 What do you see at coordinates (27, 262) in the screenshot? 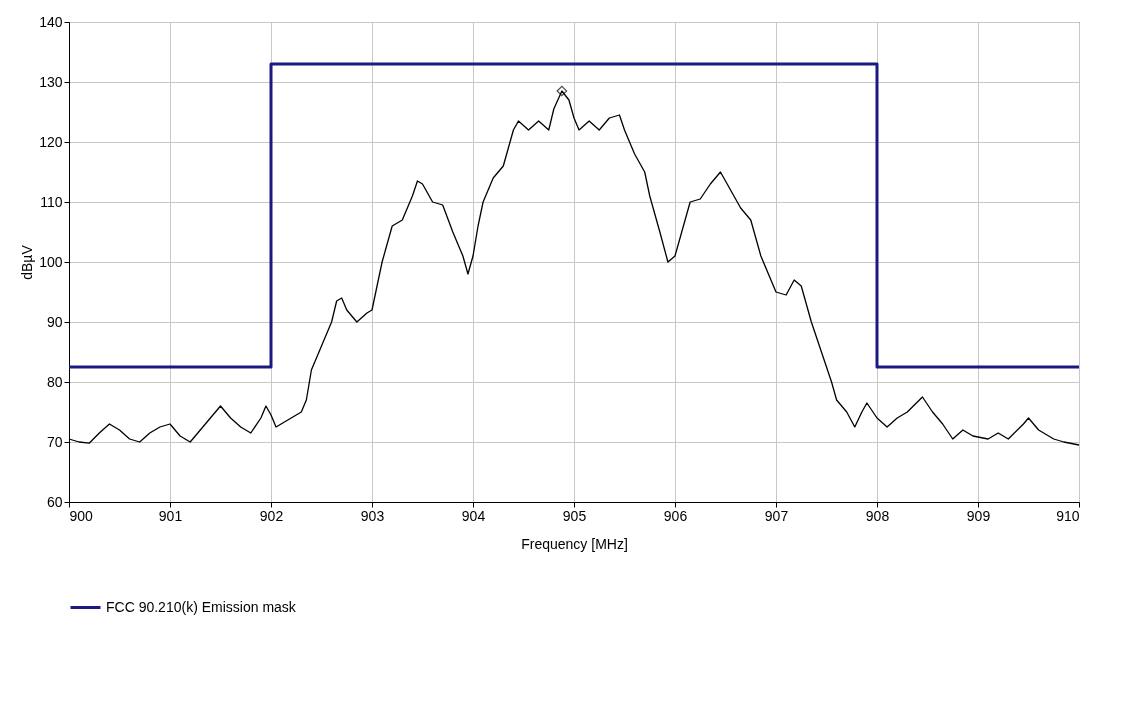
I see `y-axis-title: dBµV` at bounding box center [27, 262].